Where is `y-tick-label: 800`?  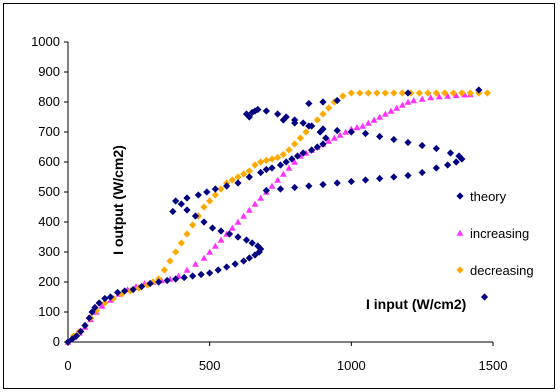 y-tick-label: 800 is located at coordinates (49, 101).